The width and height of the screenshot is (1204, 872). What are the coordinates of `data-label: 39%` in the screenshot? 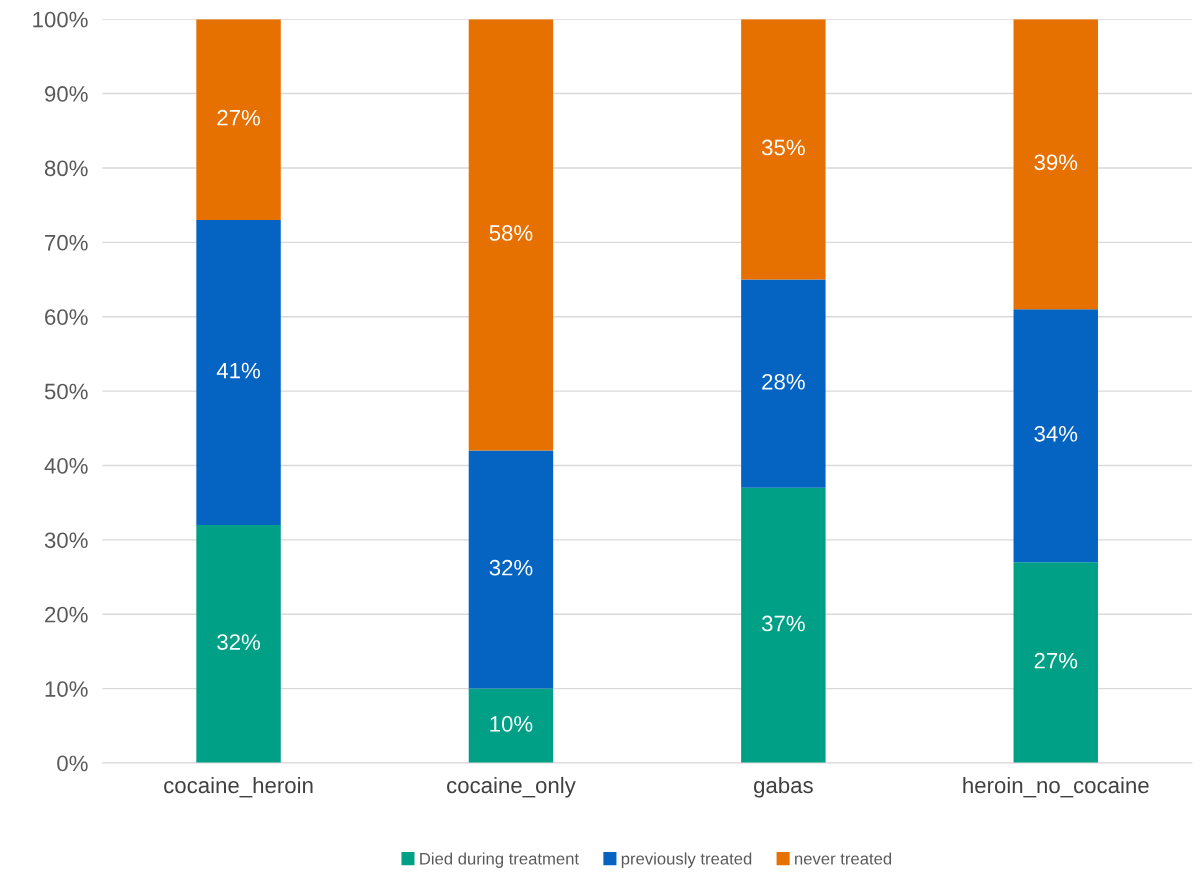 It's located at (1056, 162).